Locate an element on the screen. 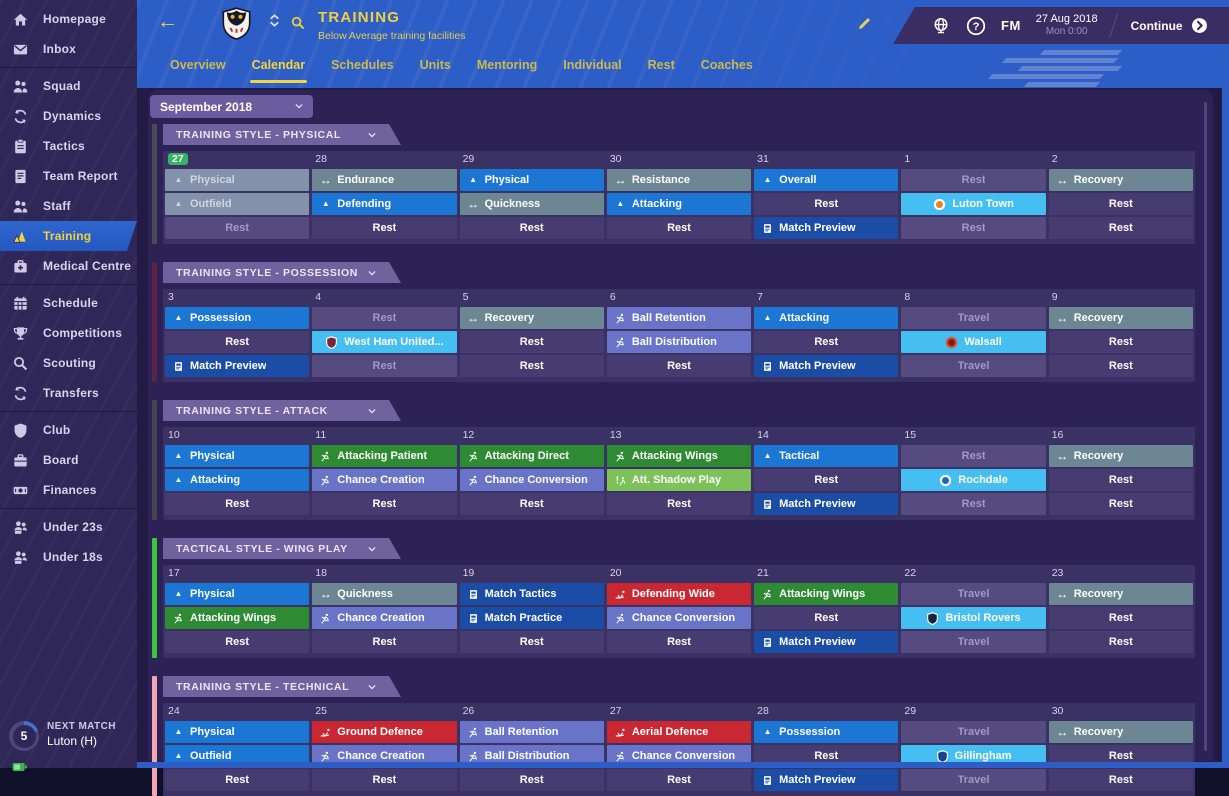 The height and width of the screenshot is (796, 1229). scrollbar is located at coordinates (1205, 426).